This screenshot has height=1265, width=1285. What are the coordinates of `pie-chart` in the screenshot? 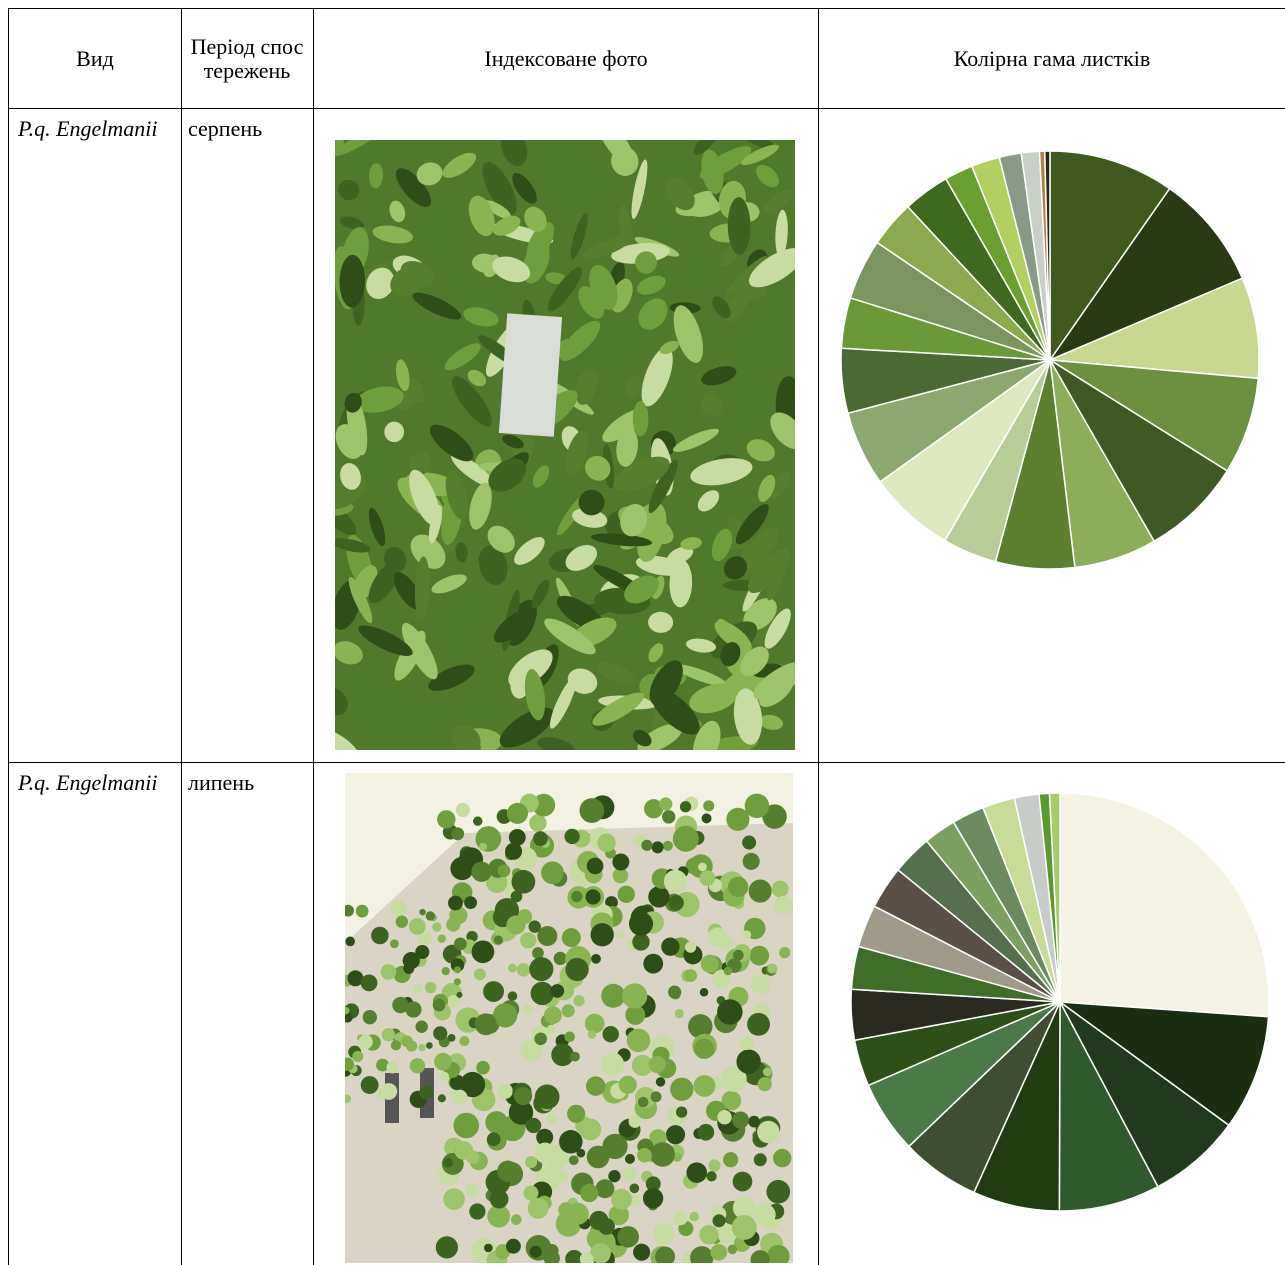 It's located at (1060, 1002).